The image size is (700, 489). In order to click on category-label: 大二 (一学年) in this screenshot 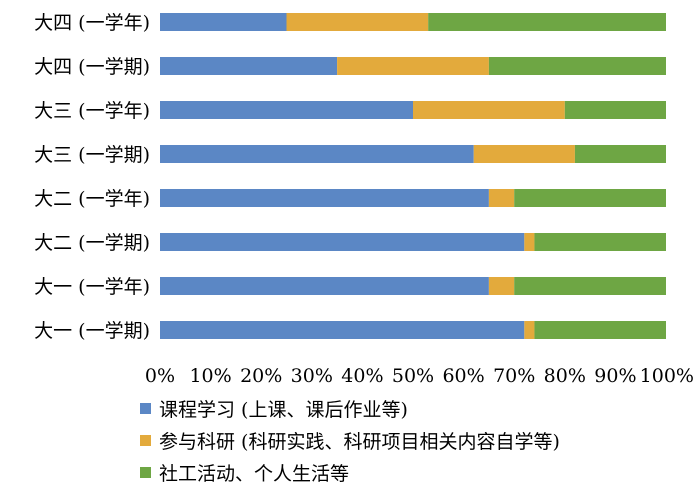, I will do `click(92, 199)`.